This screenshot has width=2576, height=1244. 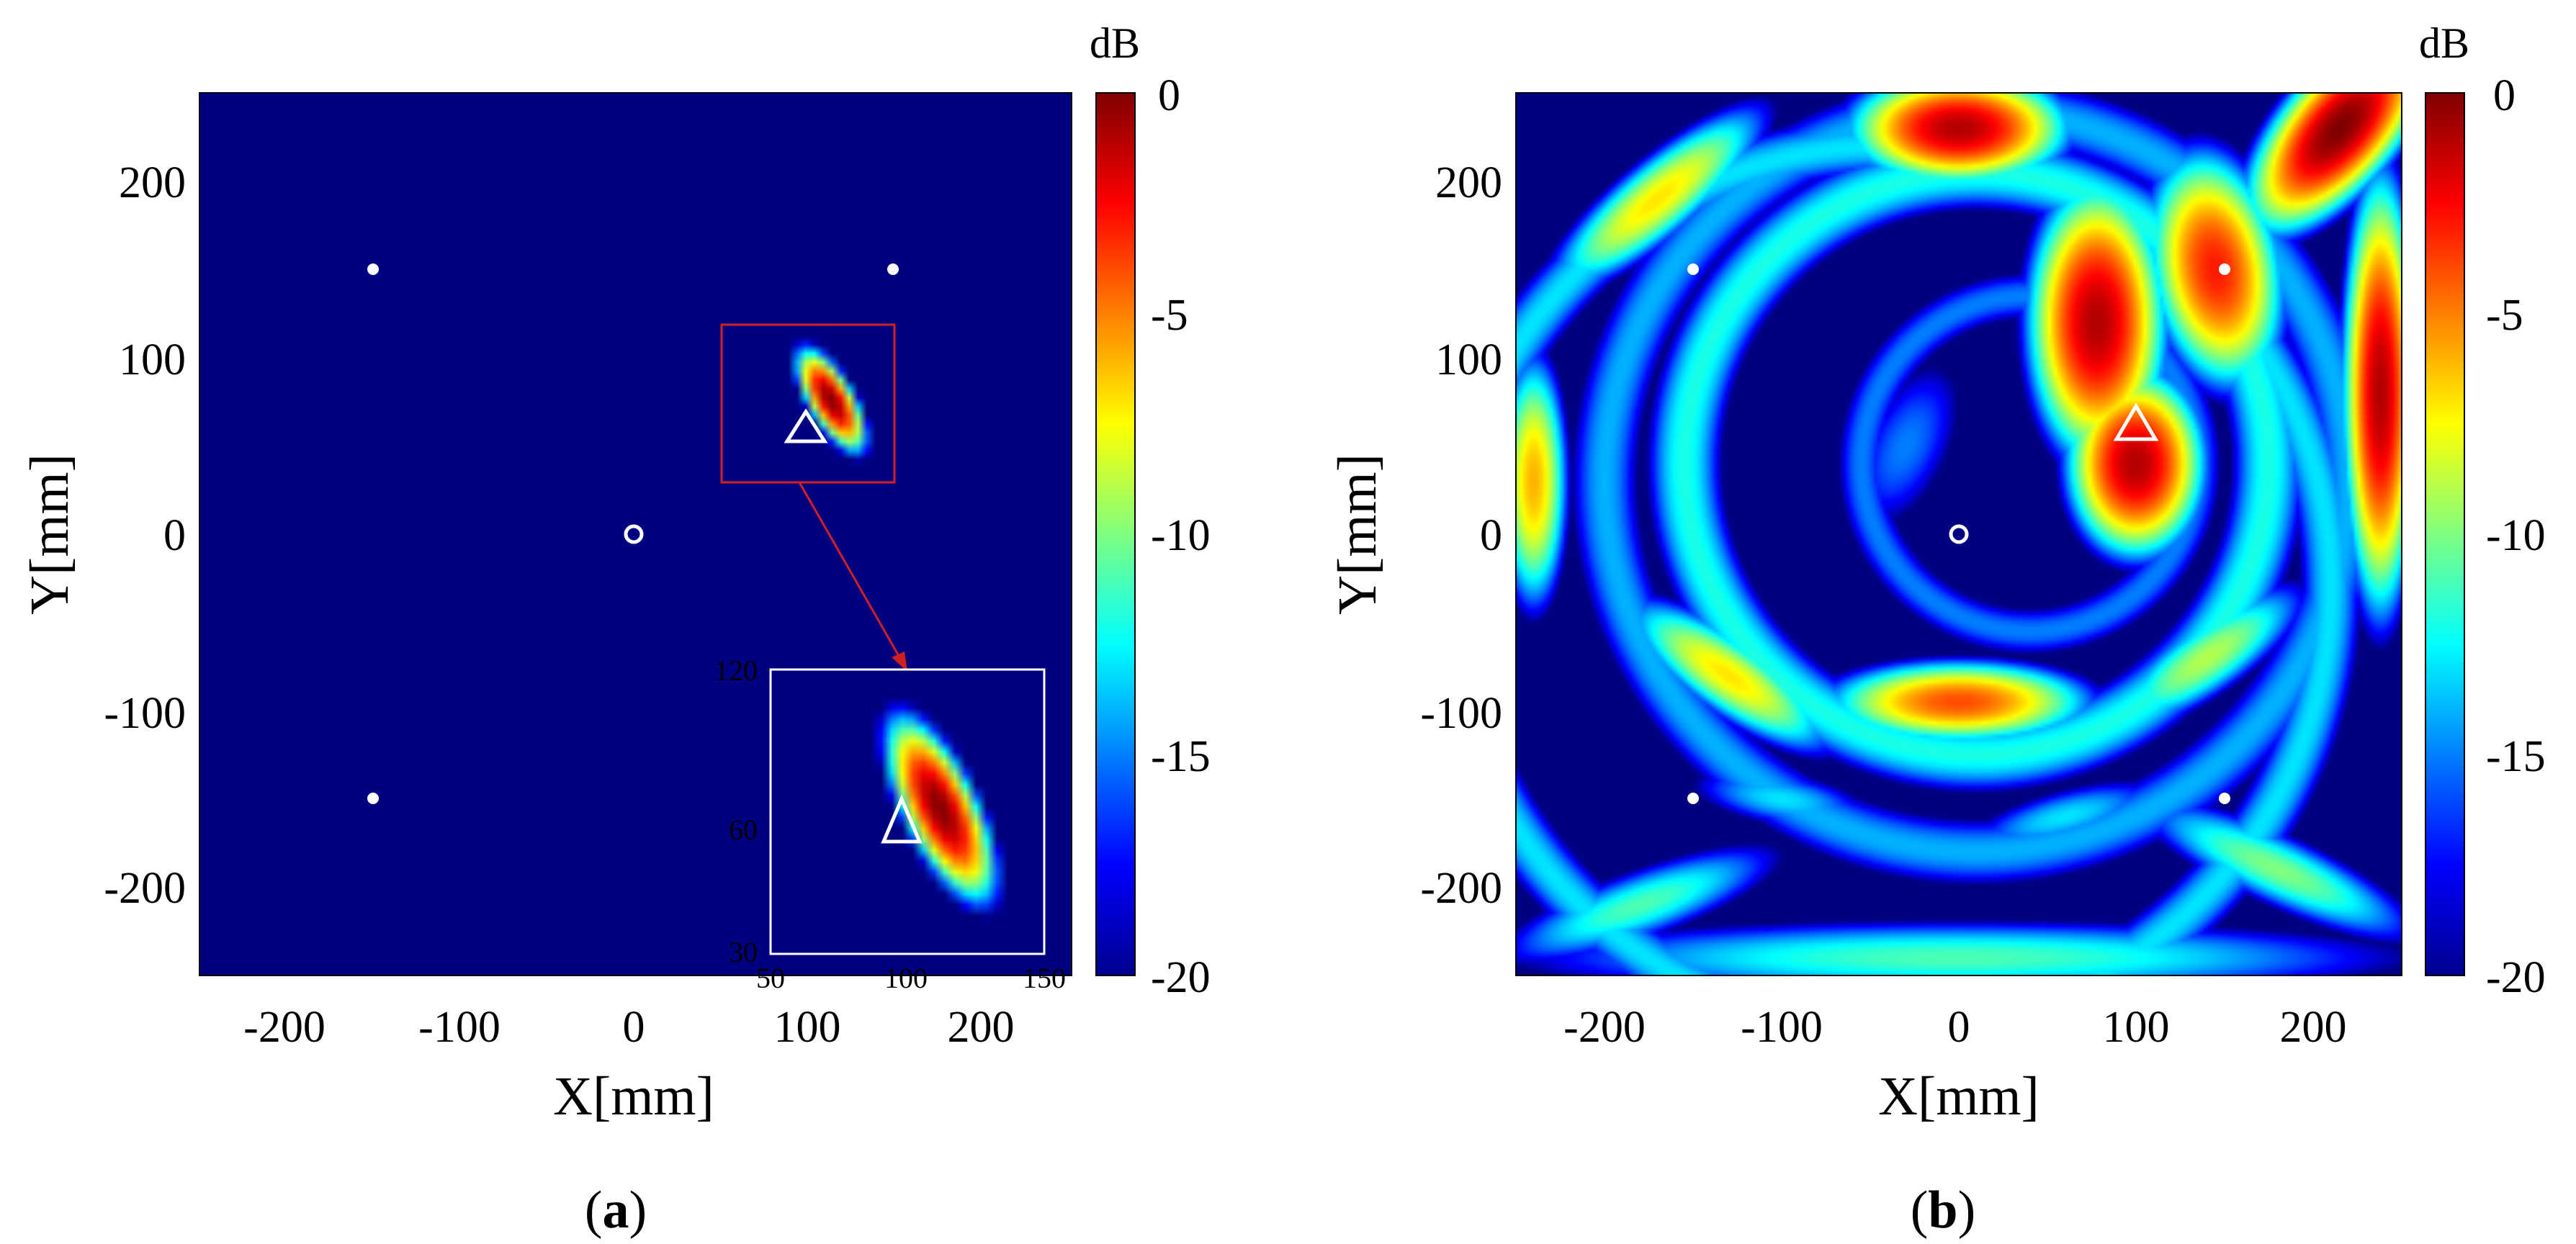 What do you see at coordinates (1958, 1097) in the screenshot?
I see `xlabel-b: X[mm]` at bounding box center [1958, 1097].